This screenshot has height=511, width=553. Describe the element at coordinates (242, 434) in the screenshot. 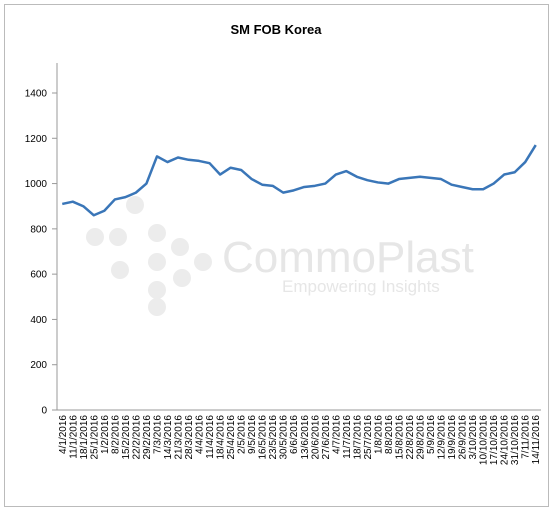

I see `x-tick-label: 2/5/2016` at that location.